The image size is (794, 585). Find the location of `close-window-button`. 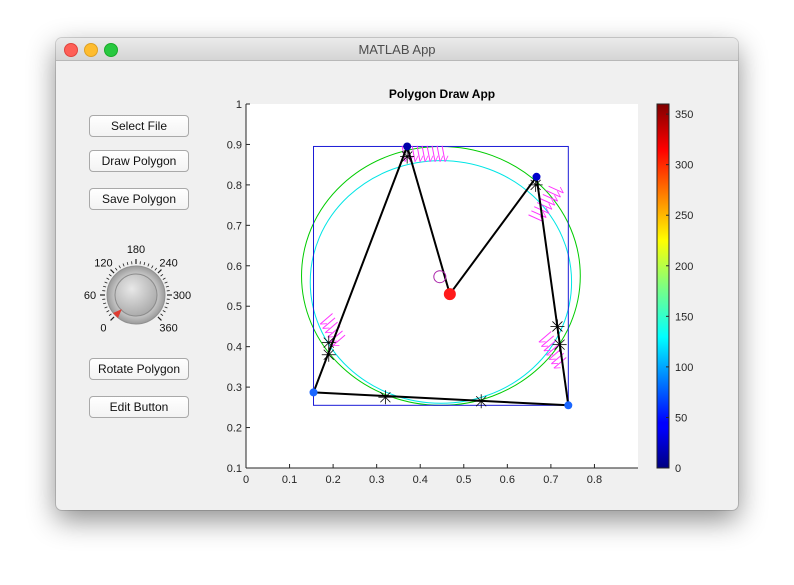

close-window-button is located at coordinates (71, 50).